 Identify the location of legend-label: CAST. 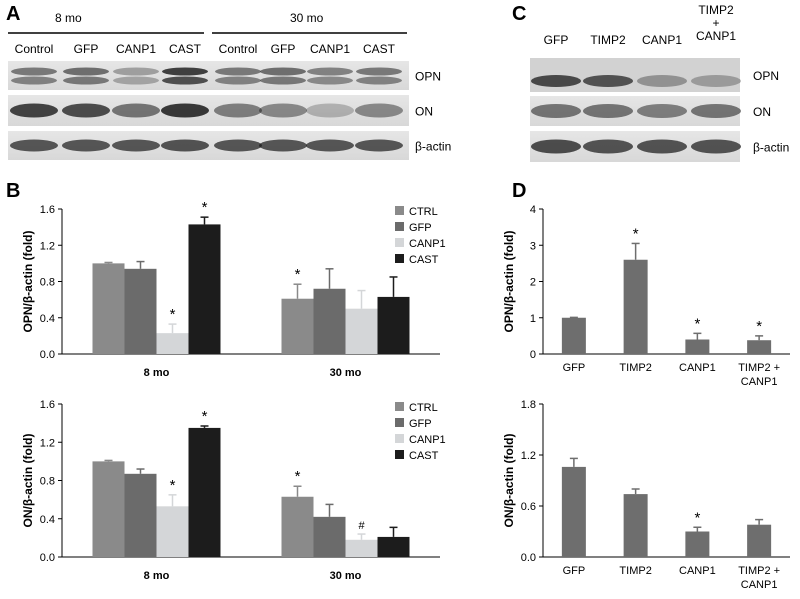
(424, 456).